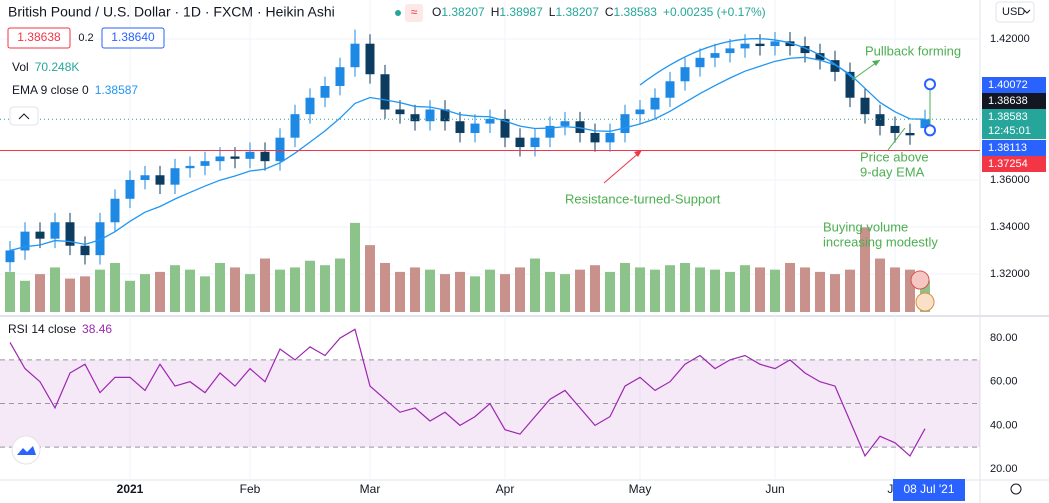 Image resolution: width=1049 pixels, height=503 pixels. What do you see at coordinates (609, 12) in the screenshot?
I see `ohlc-name: C` at bounding box center [609, 12].